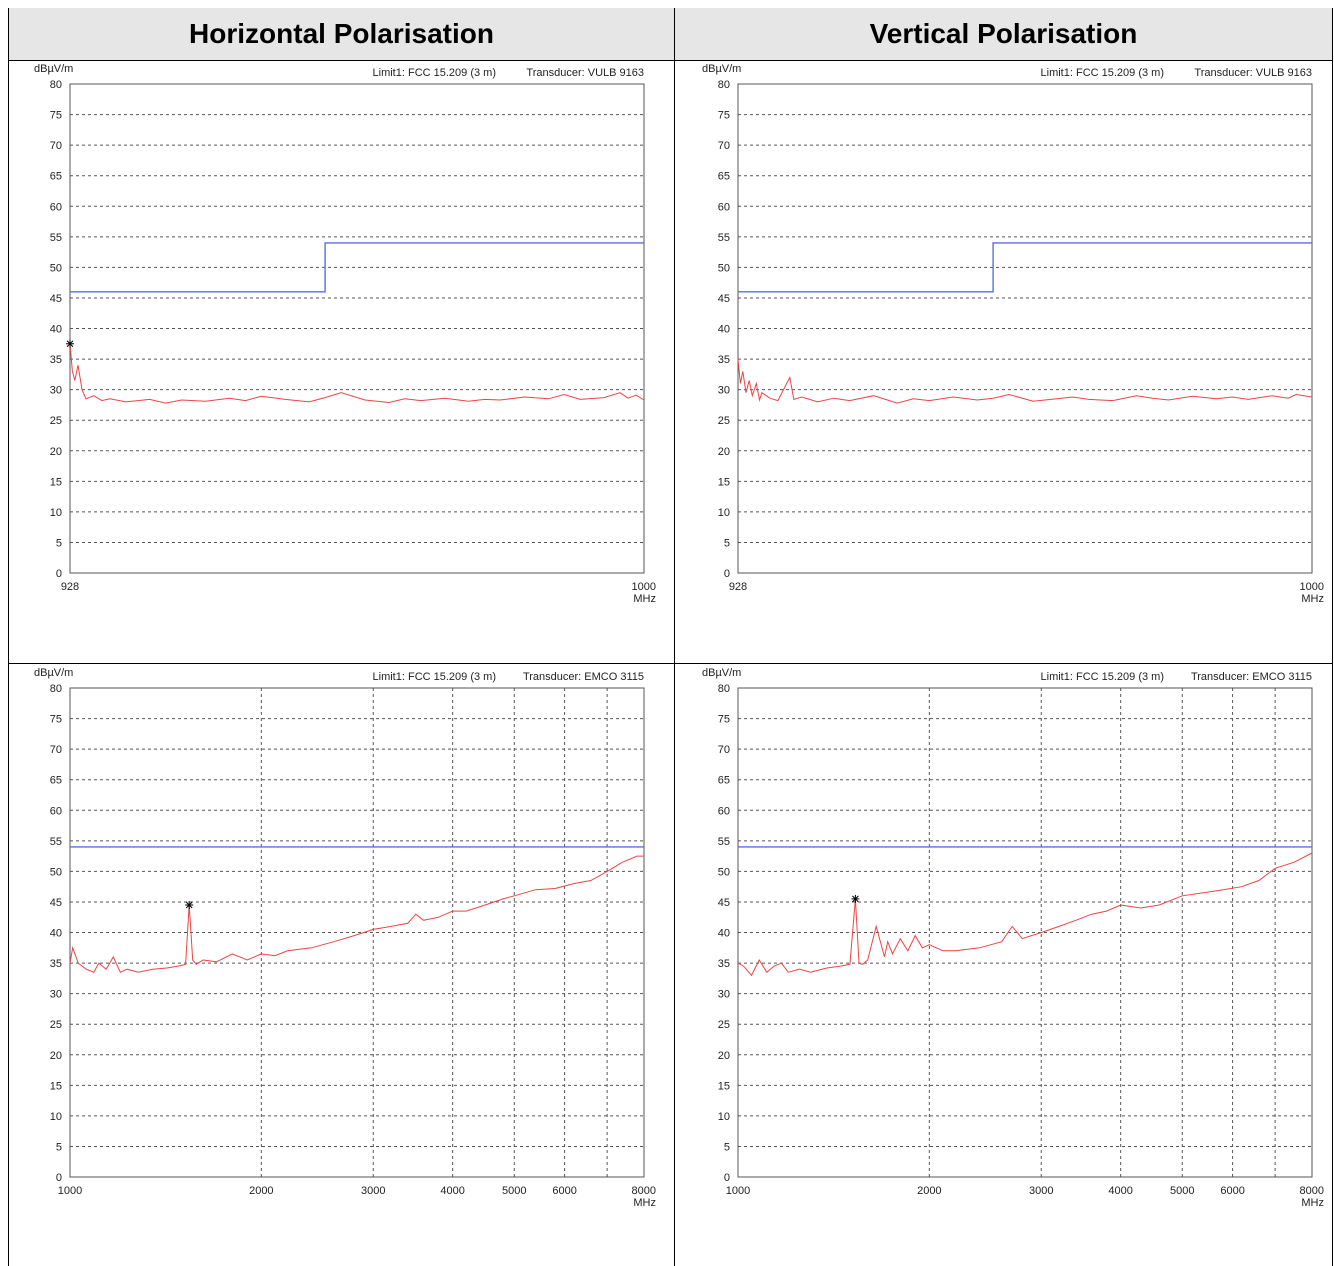 Image resolution: width=1334 pixels, height=1266 pixels. I want to click on x-tick-label: 6000, so click(564, 1191).